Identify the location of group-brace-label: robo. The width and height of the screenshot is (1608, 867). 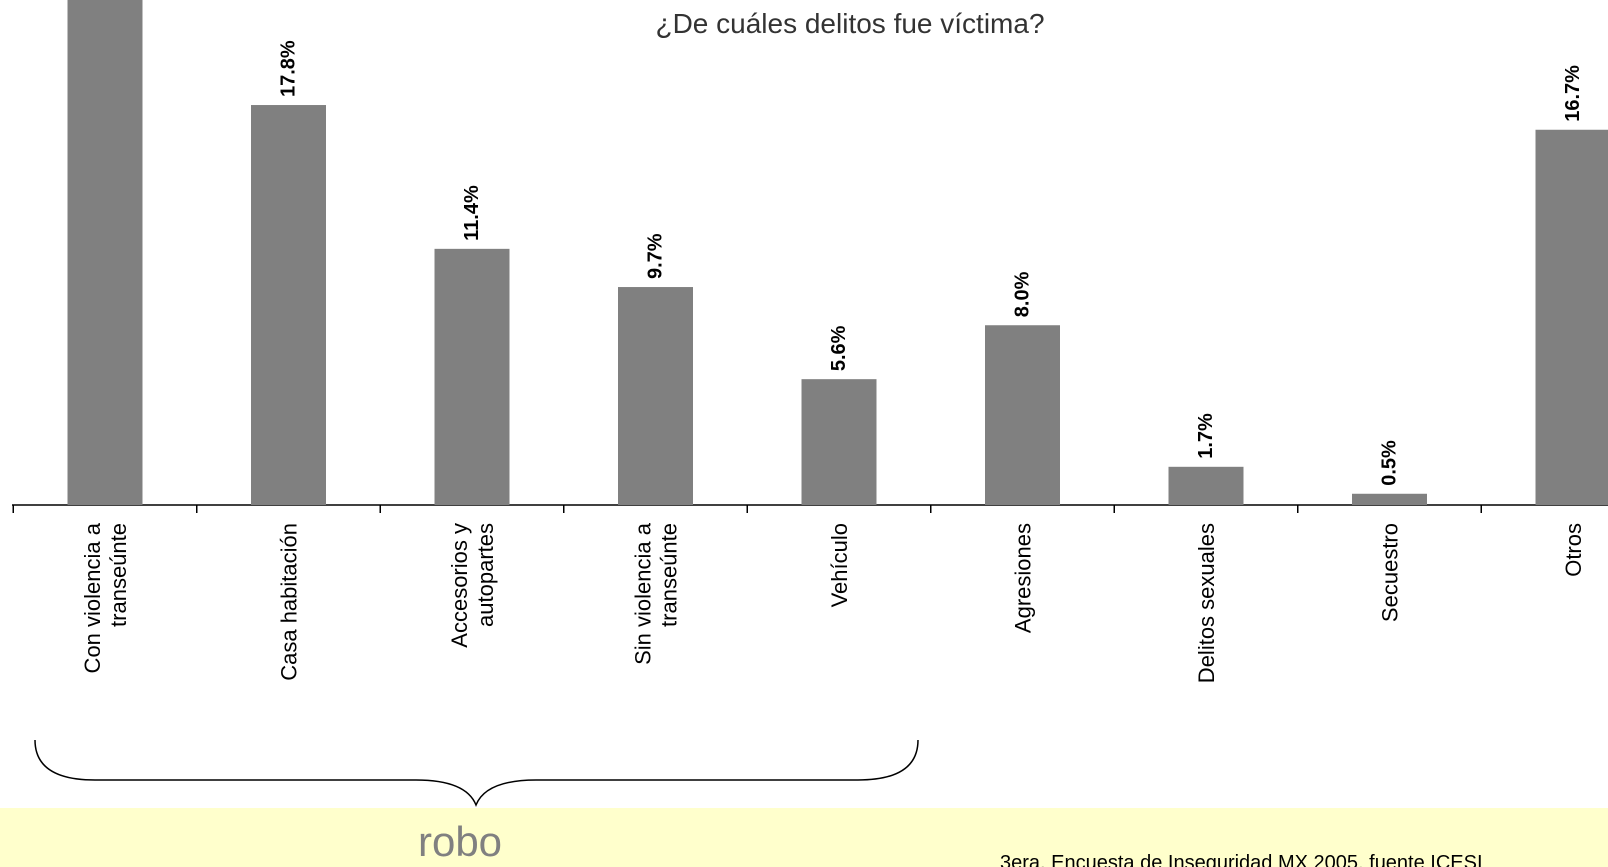
(460, 841).